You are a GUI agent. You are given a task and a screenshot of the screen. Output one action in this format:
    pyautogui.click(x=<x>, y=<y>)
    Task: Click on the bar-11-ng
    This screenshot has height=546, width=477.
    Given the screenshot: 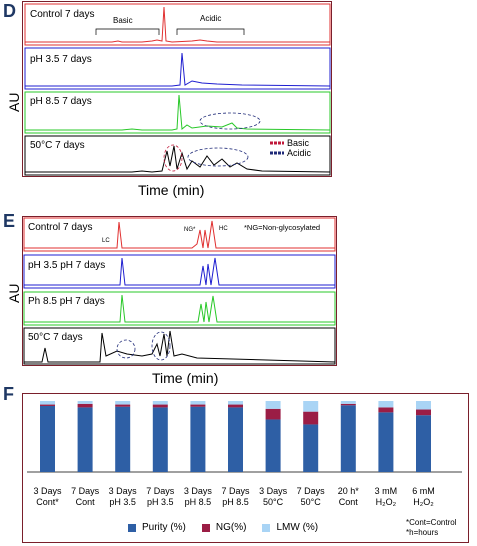 What is the action you would take?
    pyautogui.click(x=423, y=412)
    